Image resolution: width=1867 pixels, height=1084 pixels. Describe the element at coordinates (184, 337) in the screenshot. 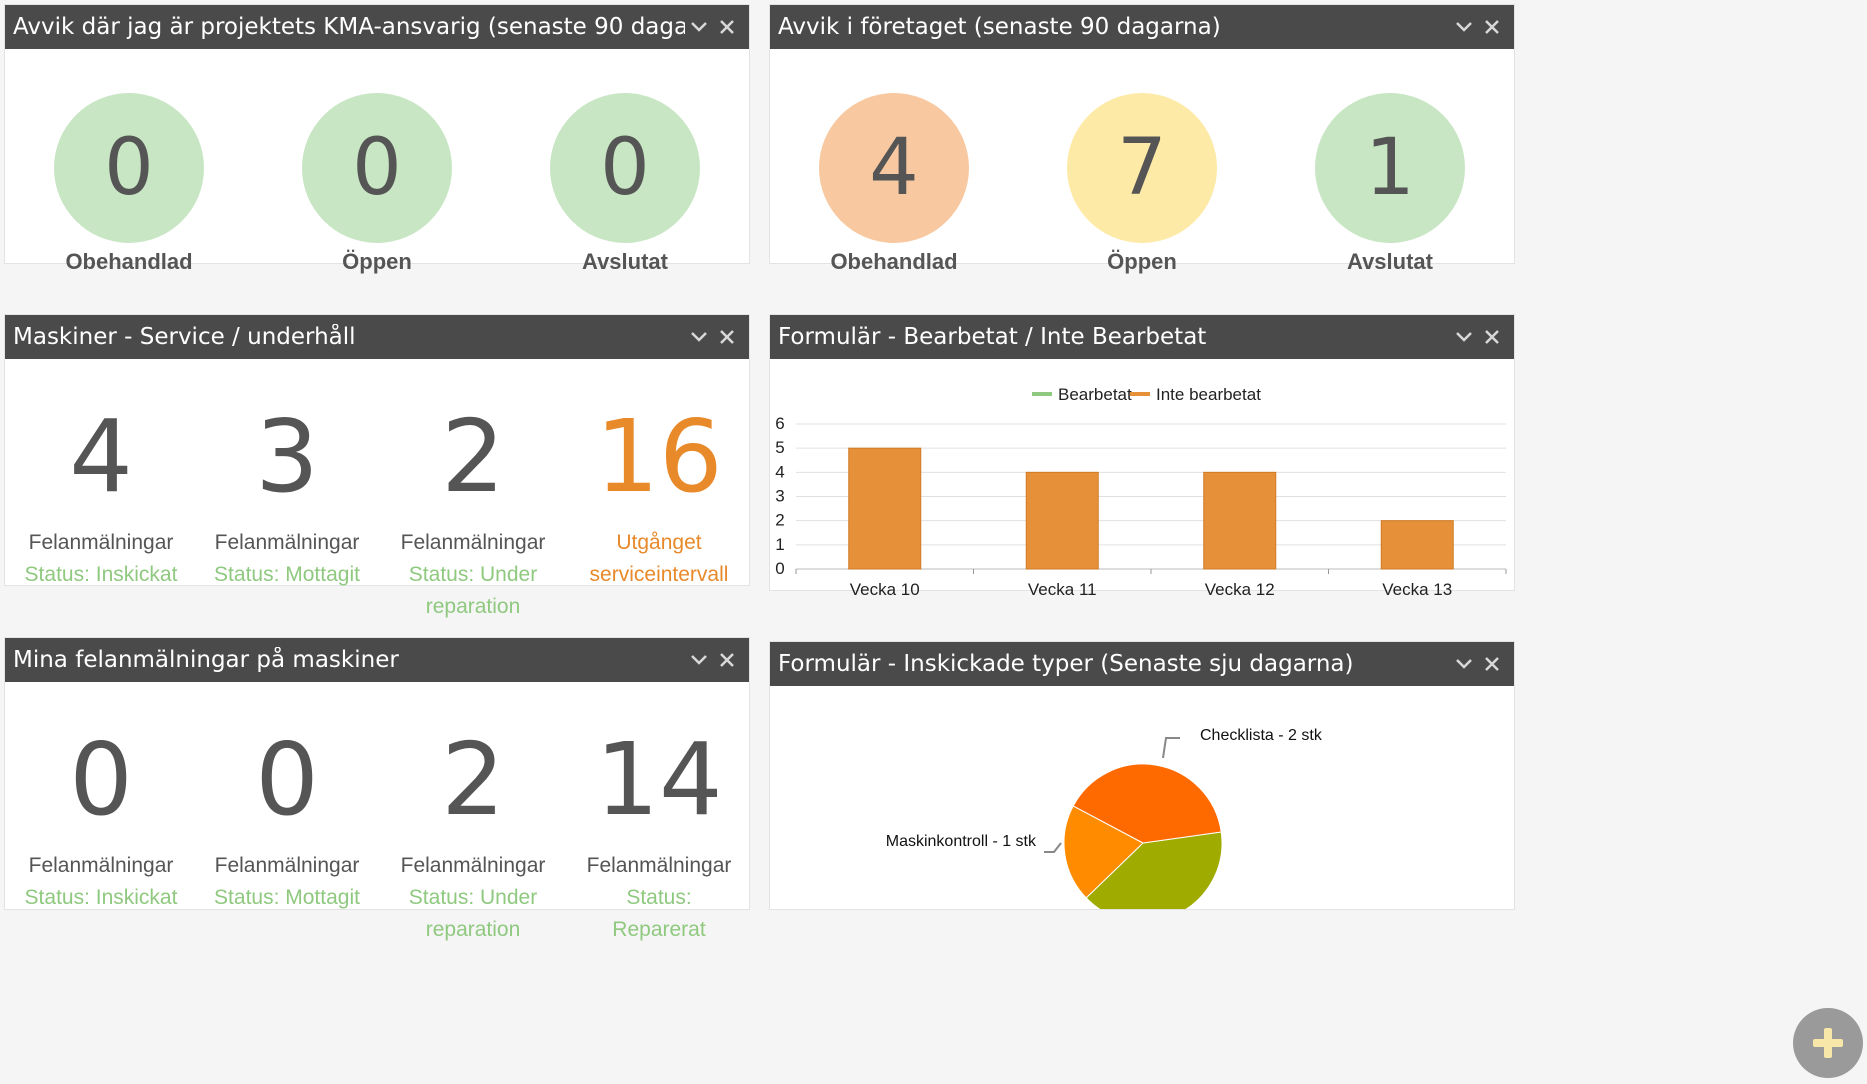

I see `widget-title: Maskiner - Service / underhåll` at that location.